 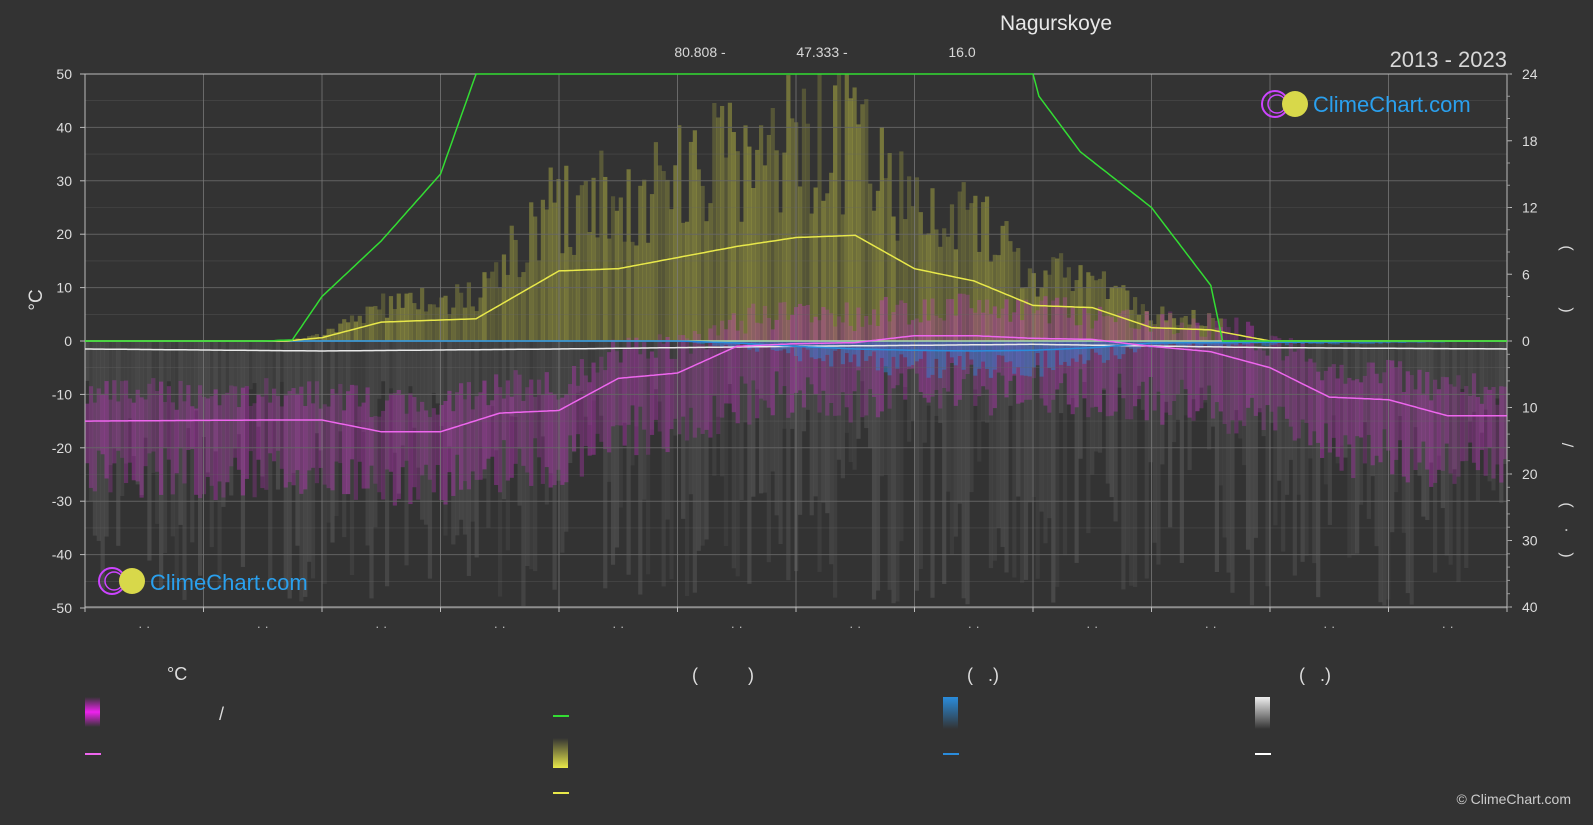 I want to click on y2-tick-label: 12, so click(x=1530, y=208).